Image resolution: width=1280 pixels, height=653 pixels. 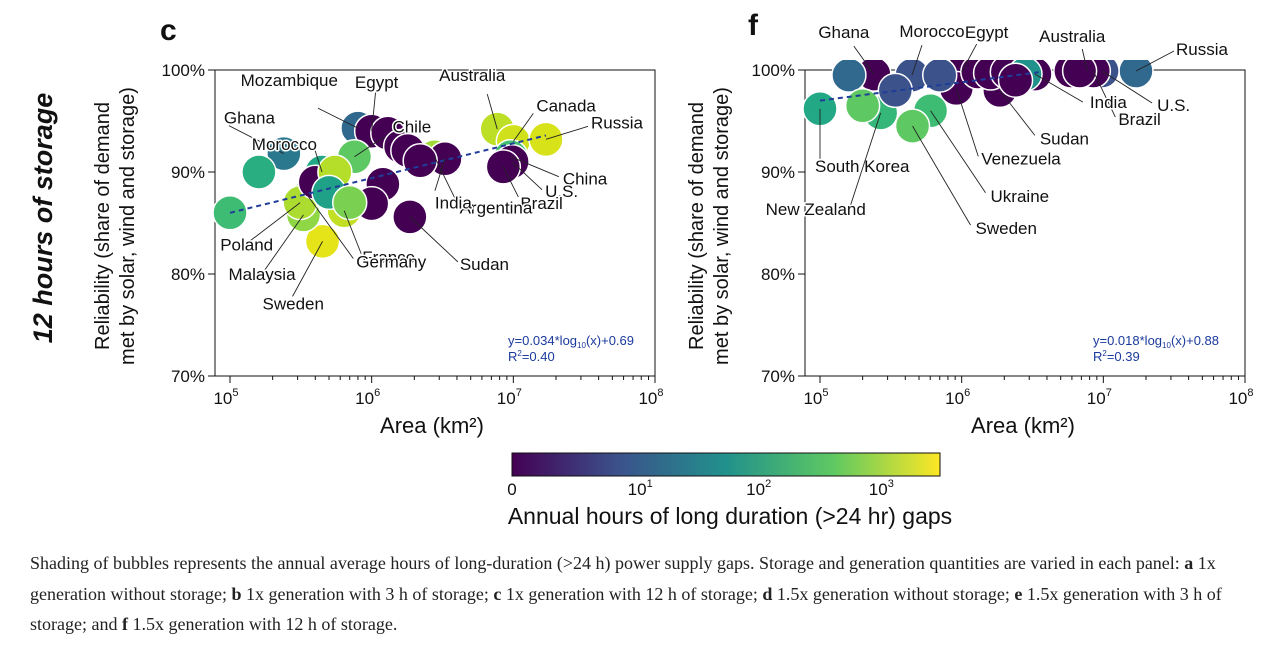 I want to click on label-china: China, so click(x=585, y=179).